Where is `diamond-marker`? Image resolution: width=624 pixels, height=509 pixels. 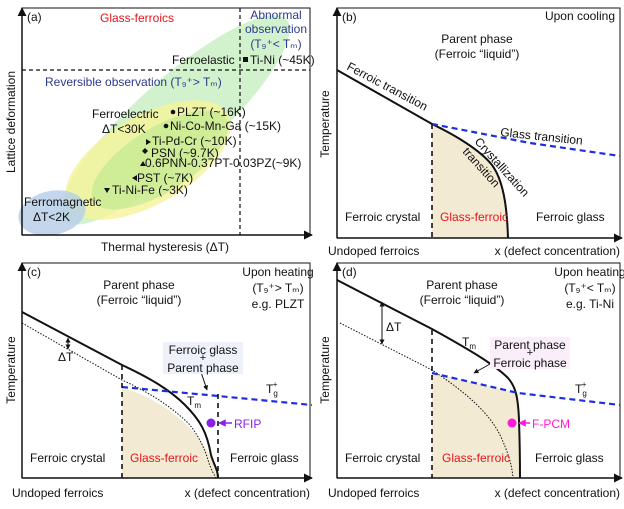 diamond-marker is located at coordinates (145, 151).